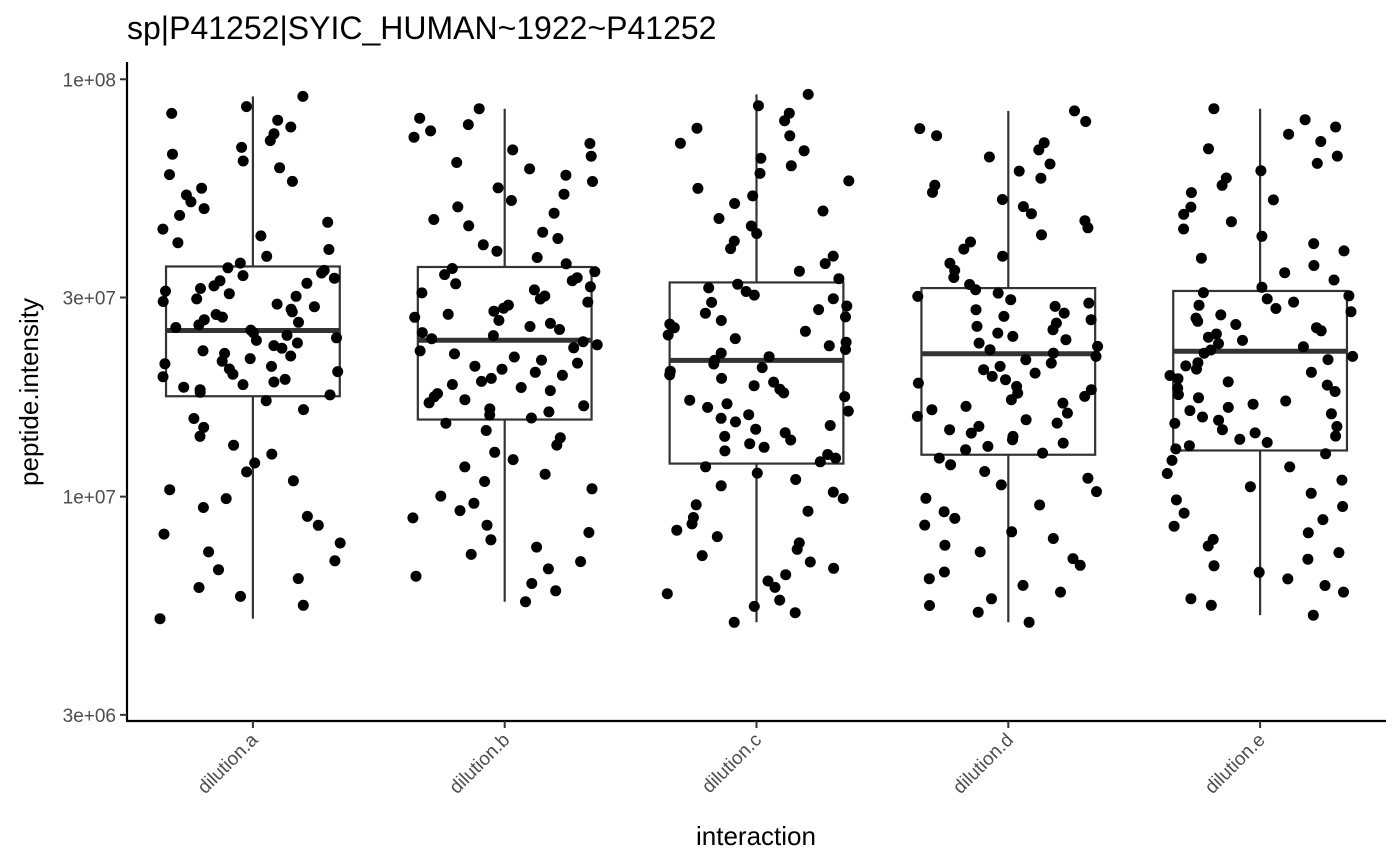 This screenshot has width=1400, height=866. Describe the element at coordinates (732, 764) in the screenshot. I see `x-tick-label: dilution.c` at that location.